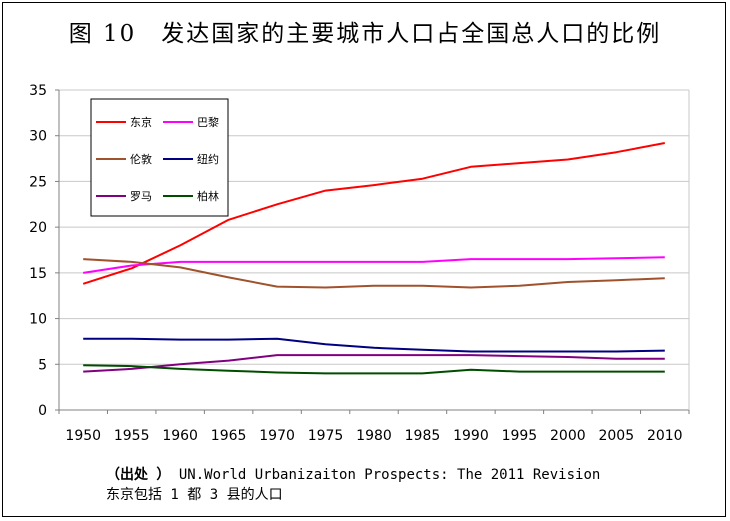  I want to click on y-tick-label: 5, so click(42, 365).